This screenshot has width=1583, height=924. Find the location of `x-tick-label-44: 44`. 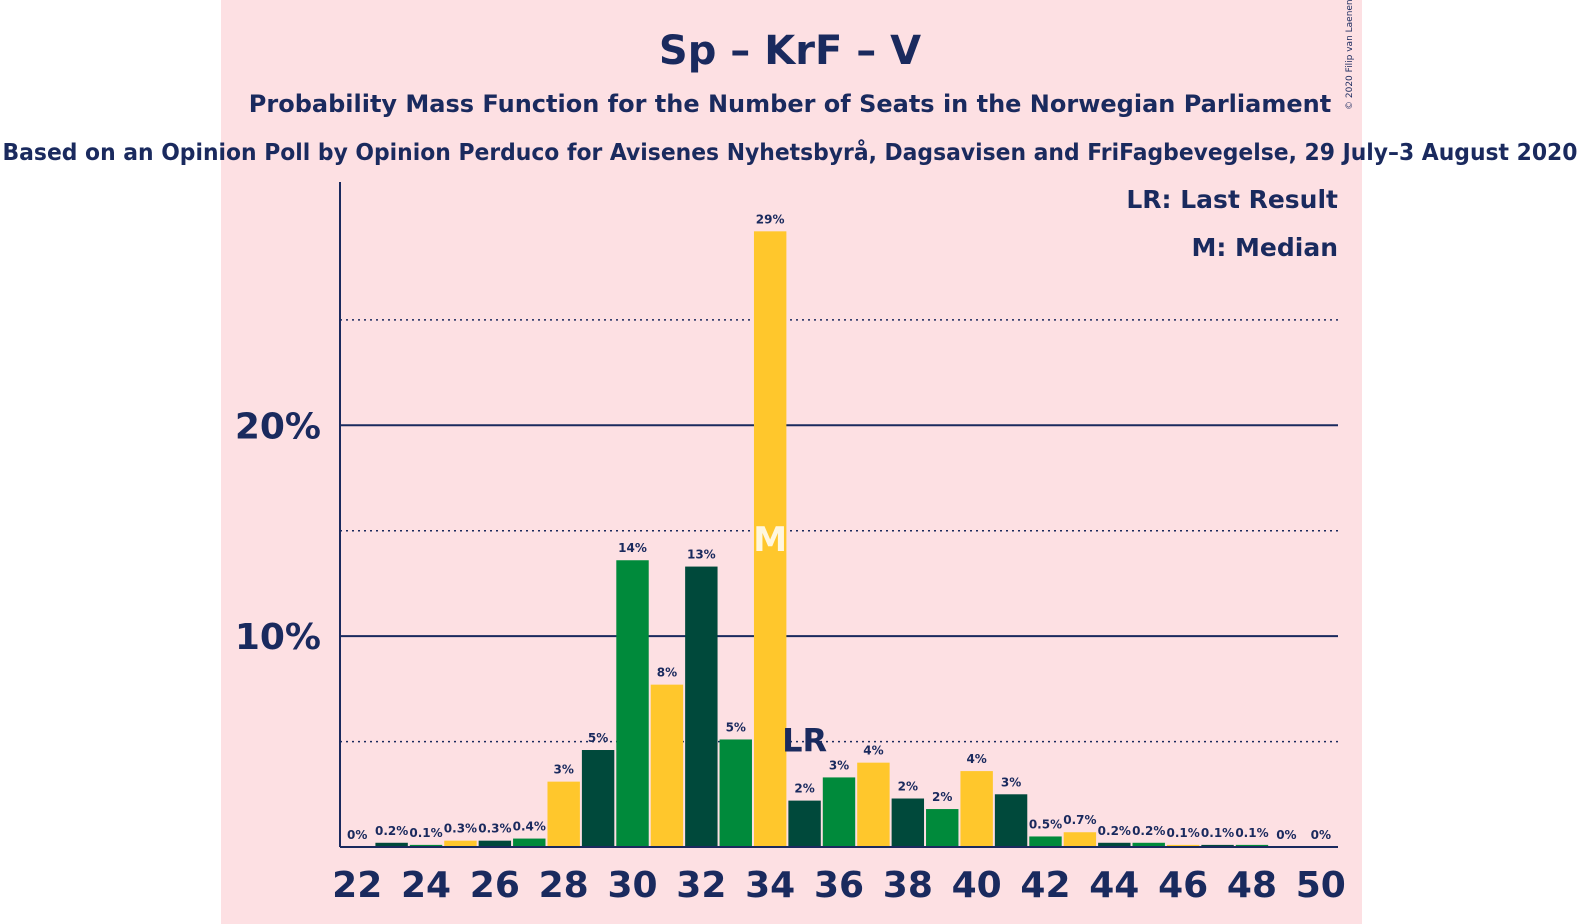

x-tick-label-44: 44 is located at coordinates (1114, 885).